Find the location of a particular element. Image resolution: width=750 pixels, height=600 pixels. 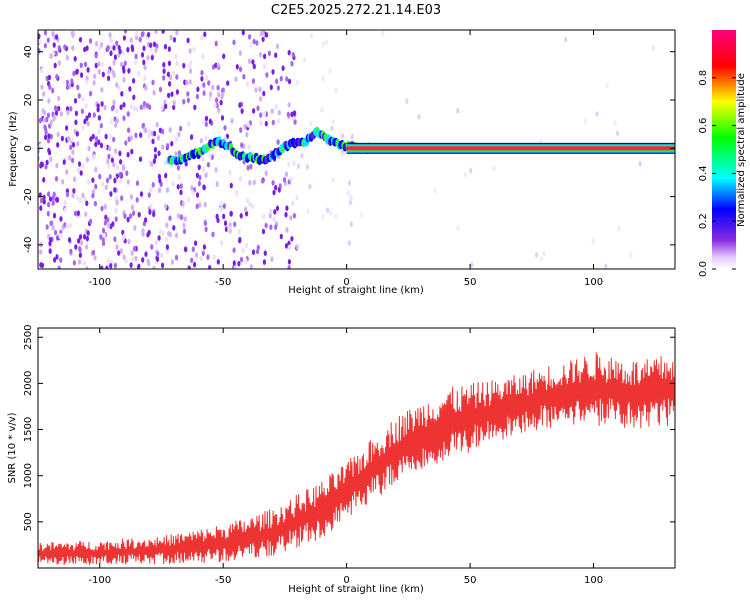

colorbar-label: Normalized spectral amplitude is located at coordinates (741, 150).